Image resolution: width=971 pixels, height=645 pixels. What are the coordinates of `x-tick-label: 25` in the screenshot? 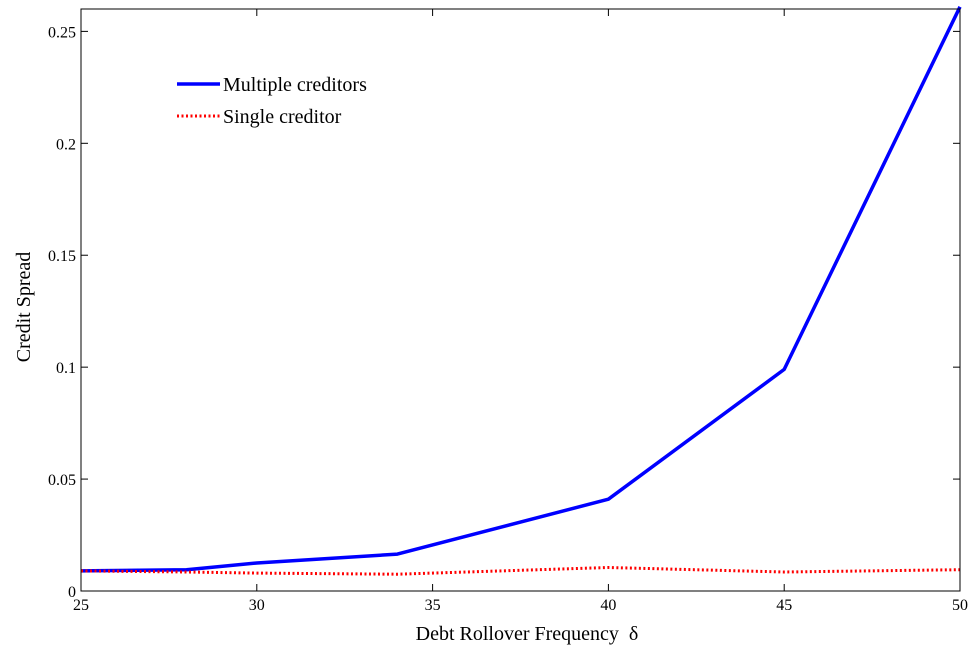 It's located at (81, 605).